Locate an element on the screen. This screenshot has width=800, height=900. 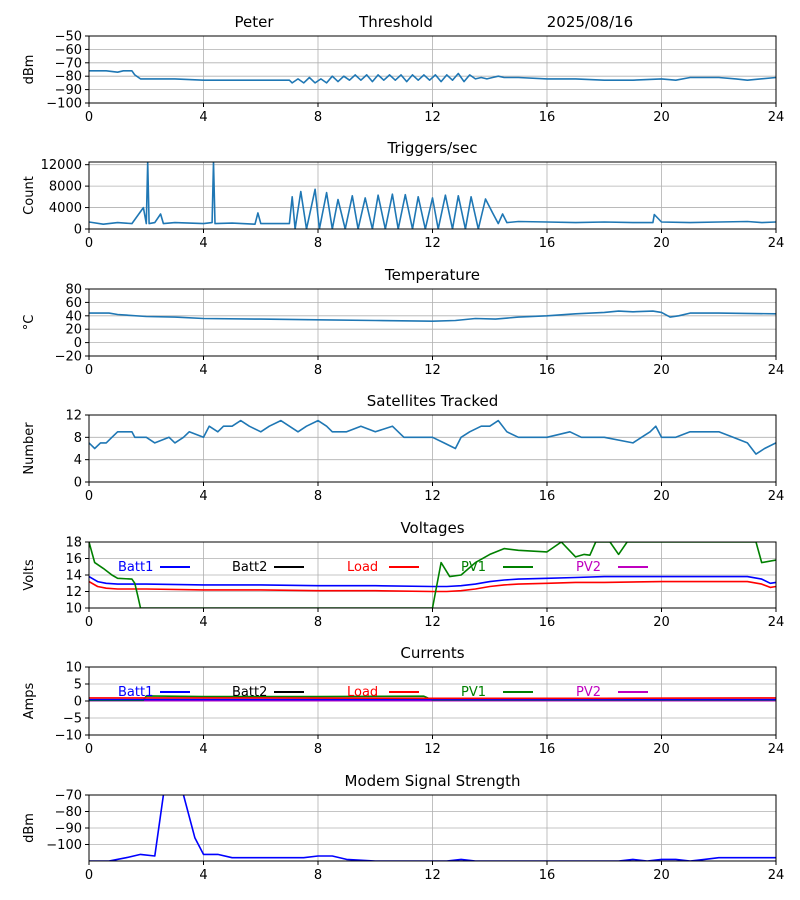
series-line-load is located at coordinates (432, 586).